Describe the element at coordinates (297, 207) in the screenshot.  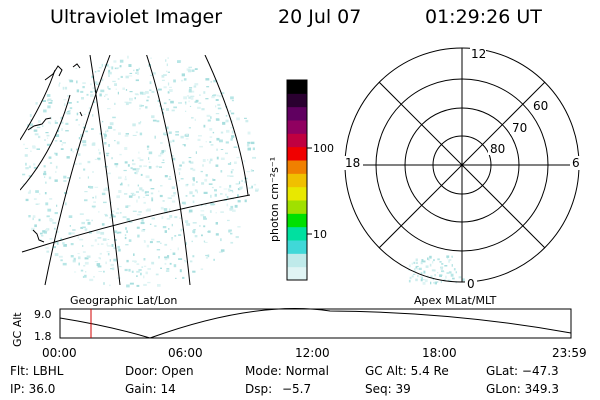
I see `colorbar-segment` at that location.